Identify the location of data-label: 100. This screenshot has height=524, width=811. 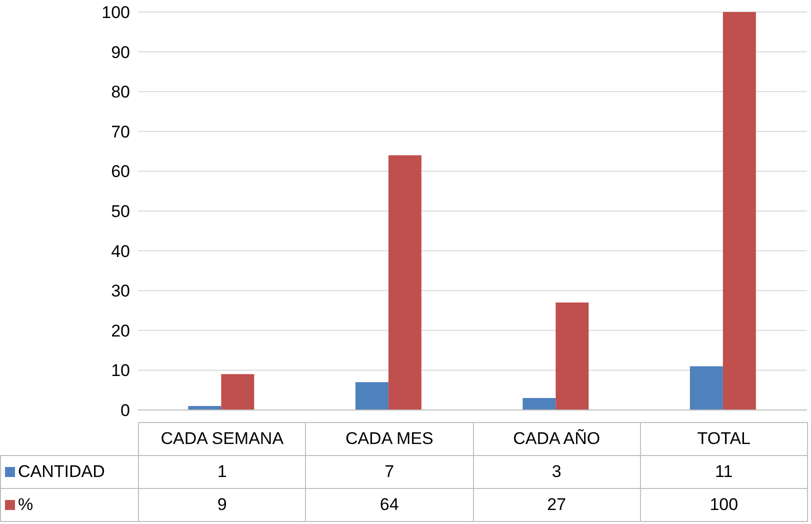
(724, 505).